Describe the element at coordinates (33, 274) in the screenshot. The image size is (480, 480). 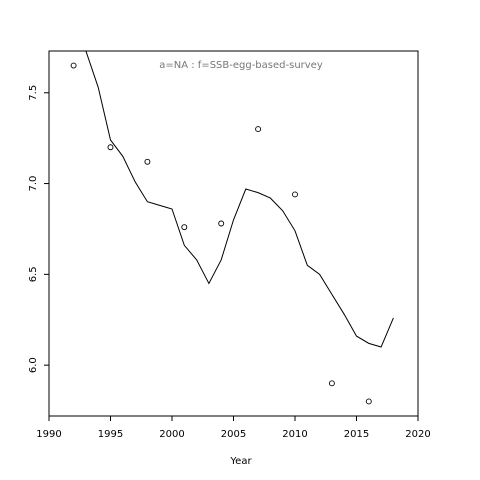
I see `y-tick-label: 6.5` at that location.